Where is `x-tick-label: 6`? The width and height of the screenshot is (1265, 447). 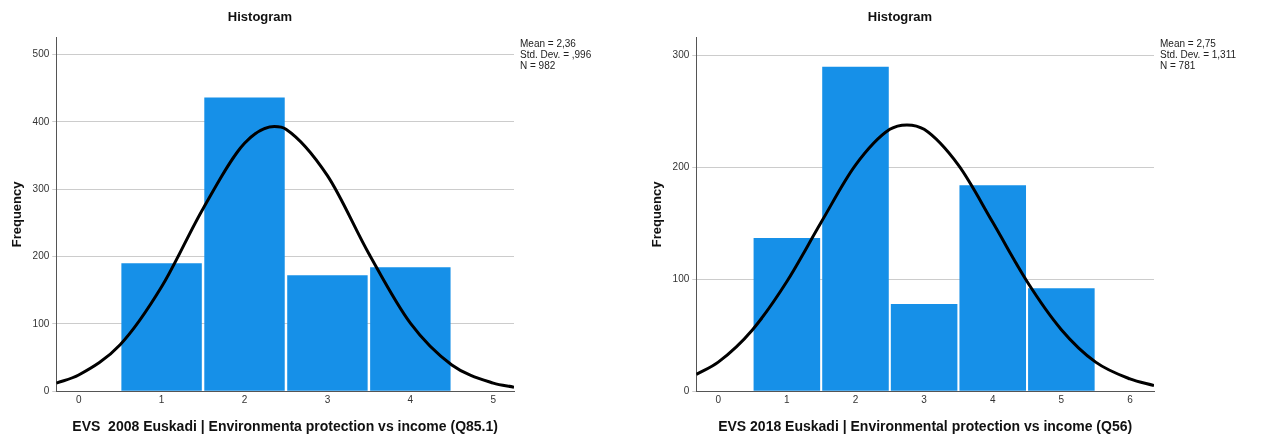 x-tick-label: 6 is located at coordinates (1130, 399).